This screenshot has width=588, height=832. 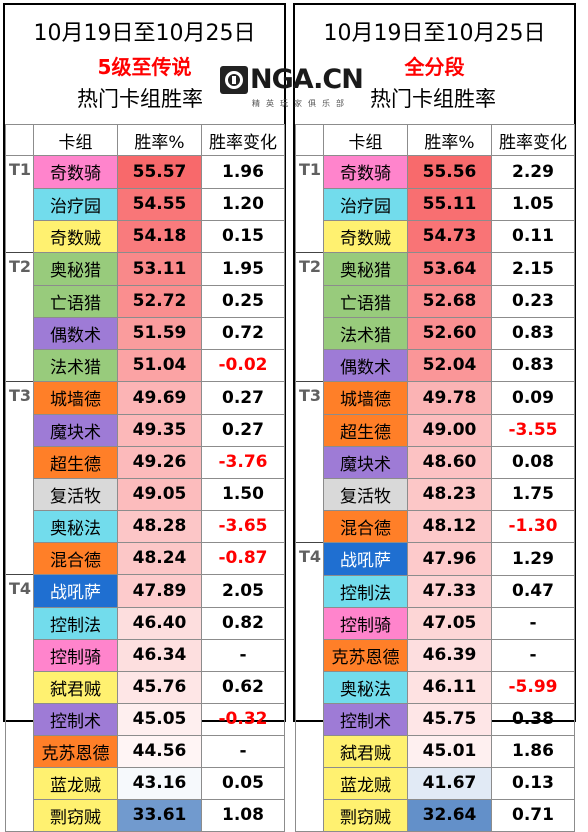 What do you see at coordinates (449, 204) in the screenshot?
I see `winrate-value: 55.11` at bounding box center [449, 204].